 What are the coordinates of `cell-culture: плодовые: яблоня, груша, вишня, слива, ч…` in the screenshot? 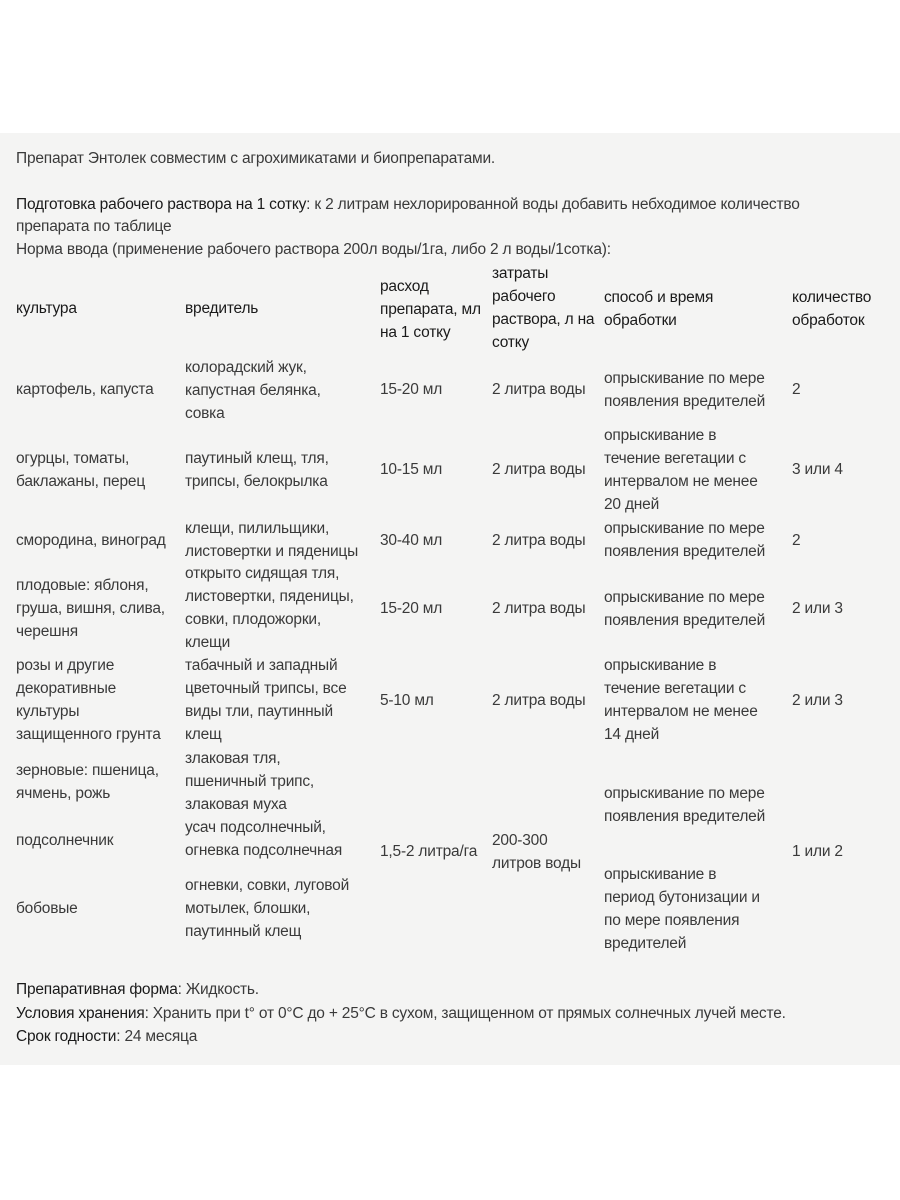 It's located at (90, 608).